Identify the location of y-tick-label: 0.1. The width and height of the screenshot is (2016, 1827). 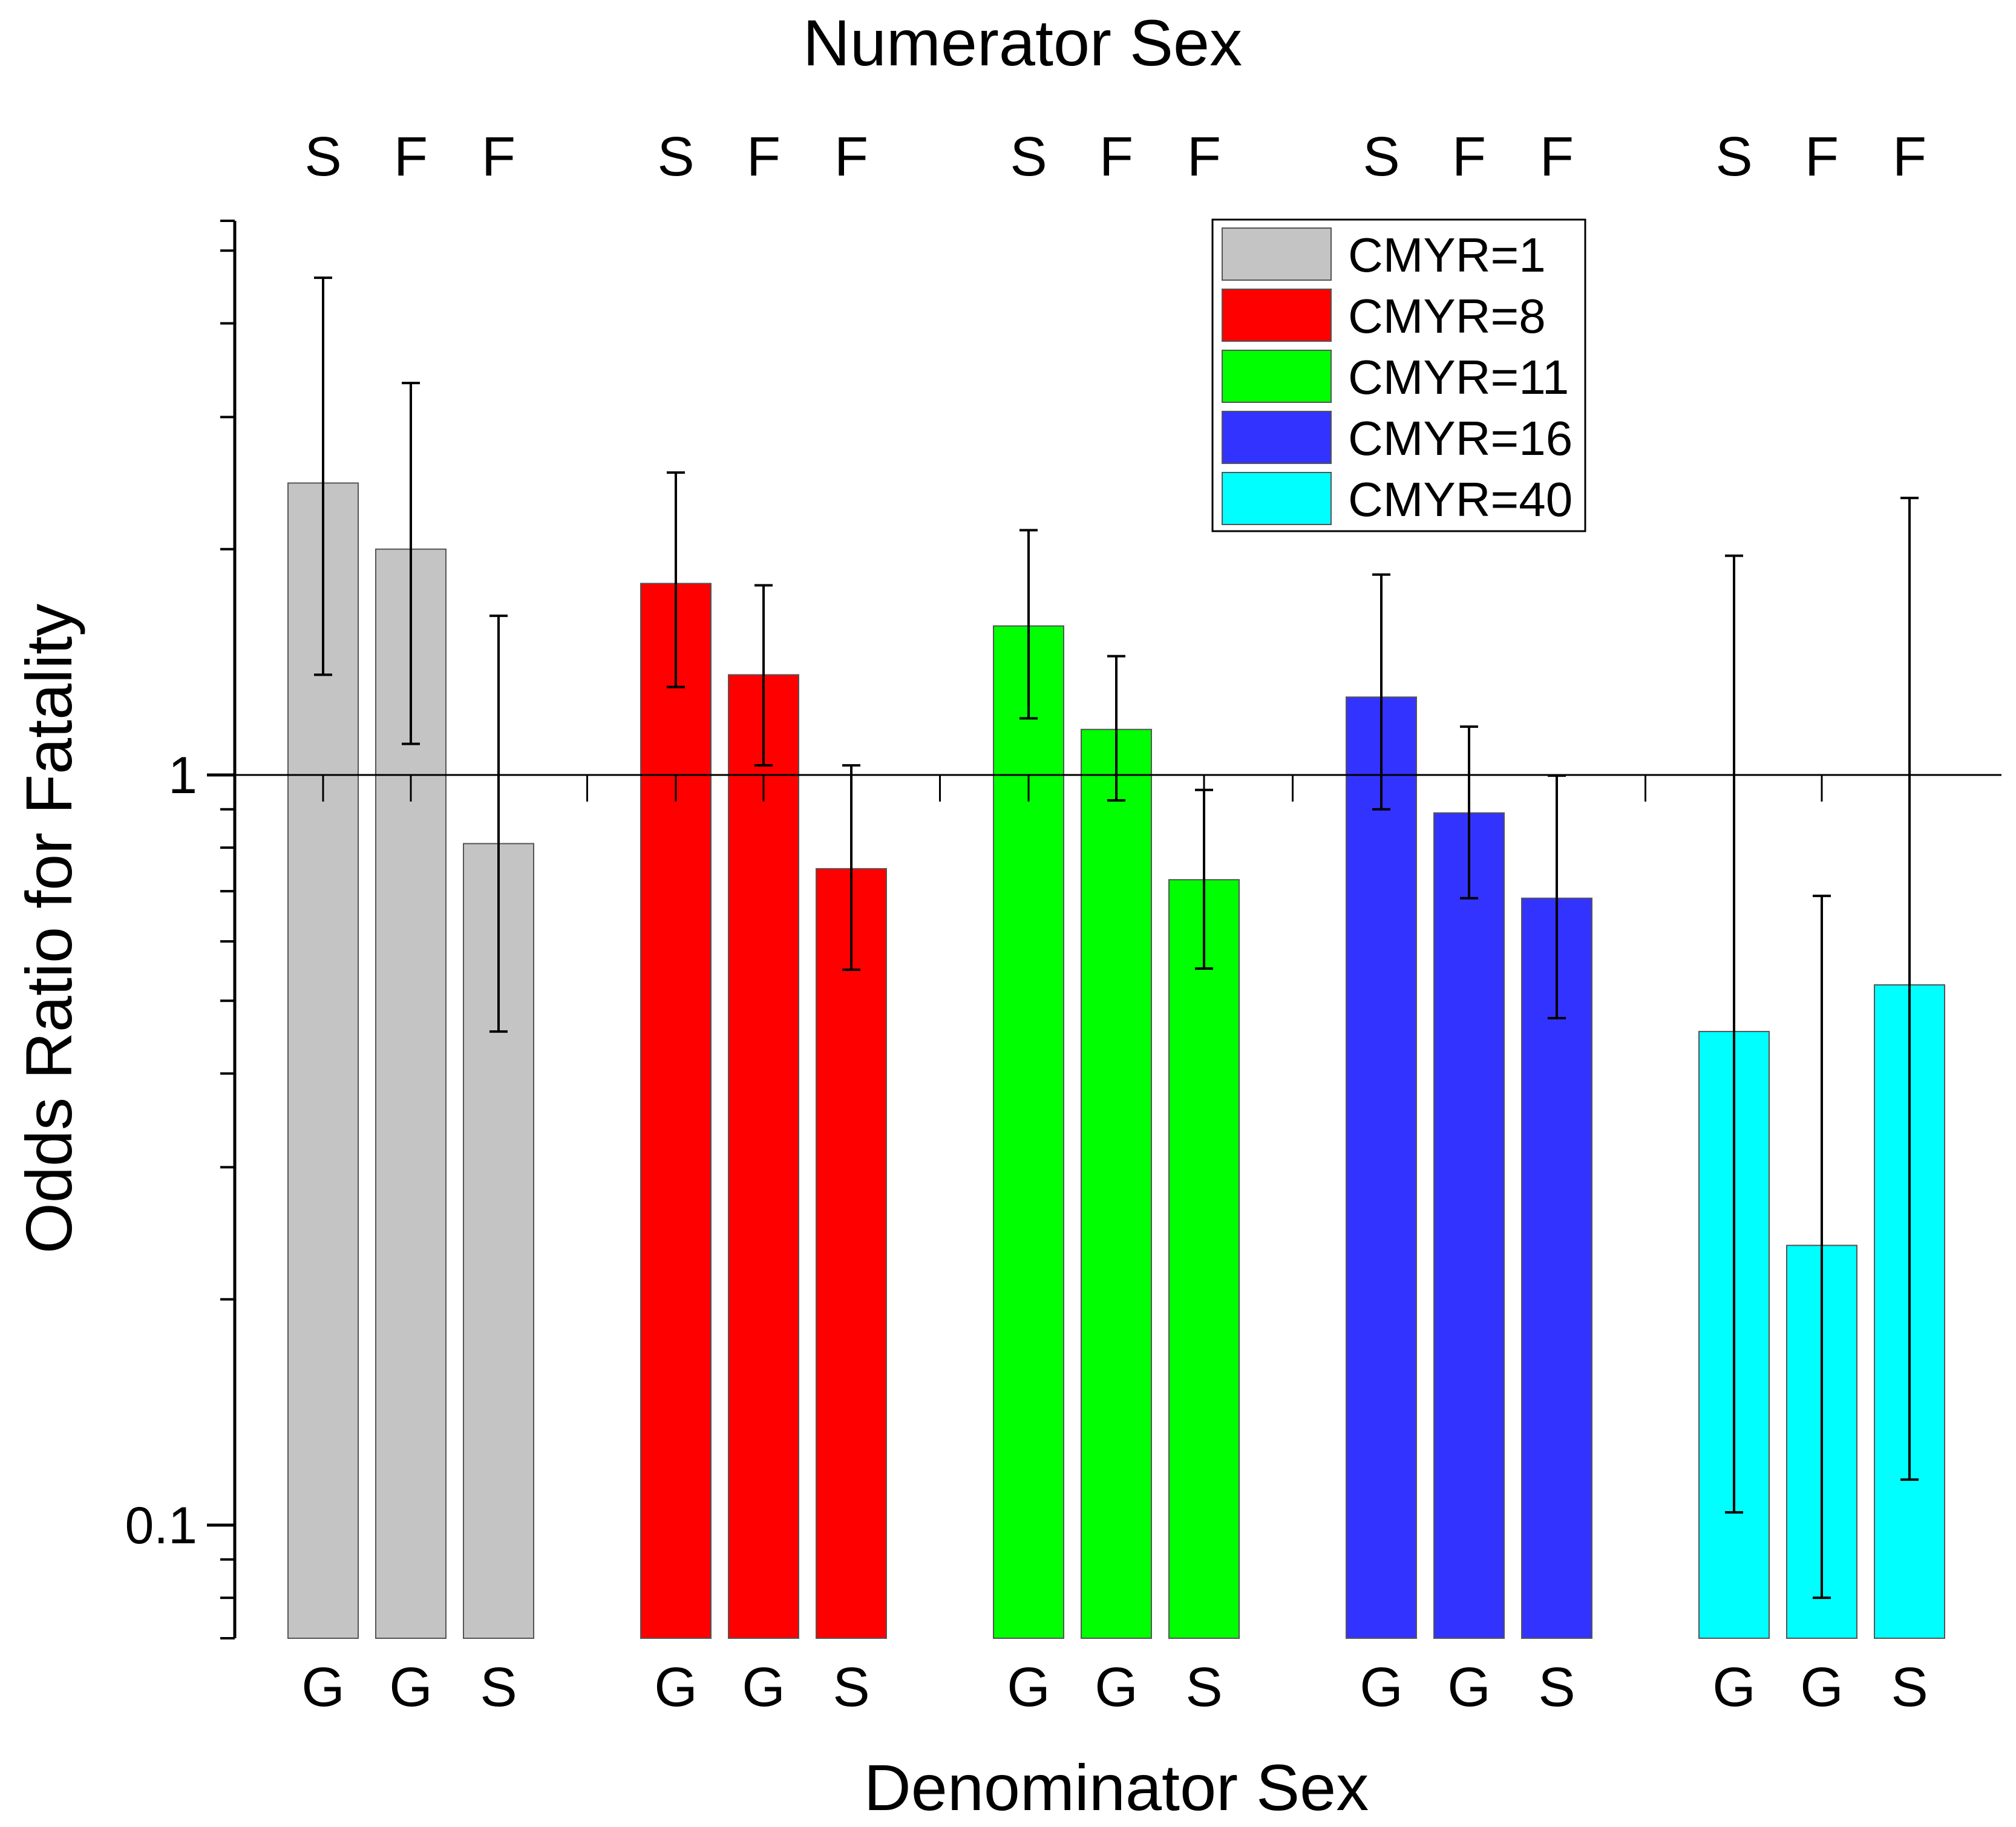
(161, 1526).